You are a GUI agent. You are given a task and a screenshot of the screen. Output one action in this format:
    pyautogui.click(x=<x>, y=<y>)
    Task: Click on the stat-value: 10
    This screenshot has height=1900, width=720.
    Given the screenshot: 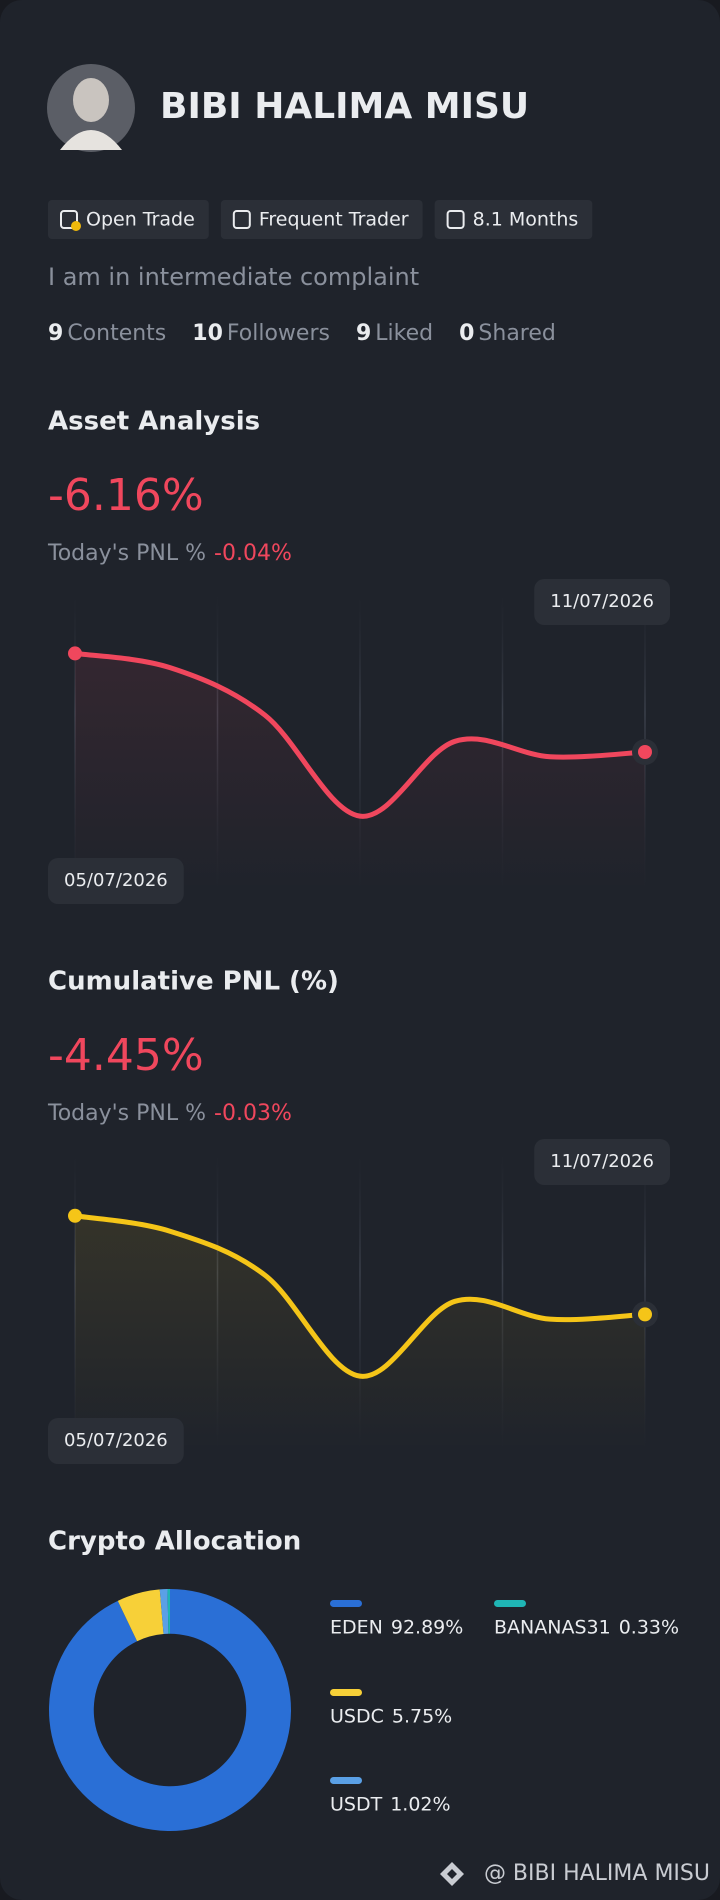 What is the action you would take?
    pyautogui.click(x=207, y=333)
    